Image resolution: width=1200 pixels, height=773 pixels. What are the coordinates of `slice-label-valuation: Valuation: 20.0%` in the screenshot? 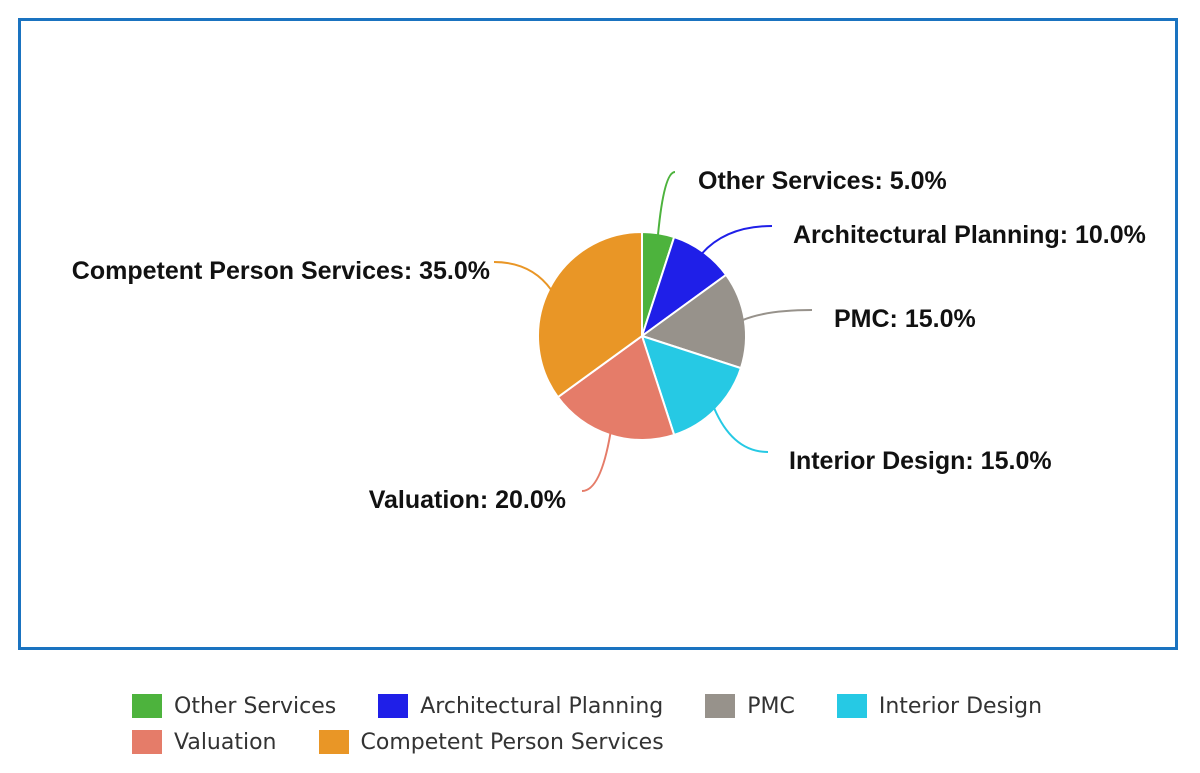 It's located at (467, 500).